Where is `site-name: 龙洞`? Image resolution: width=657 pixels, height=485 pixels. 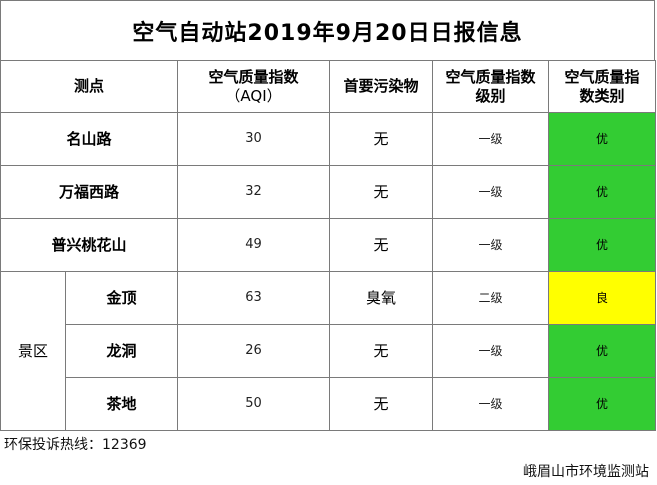 site-name: 龙洞 is located at coordinates (121, 351).